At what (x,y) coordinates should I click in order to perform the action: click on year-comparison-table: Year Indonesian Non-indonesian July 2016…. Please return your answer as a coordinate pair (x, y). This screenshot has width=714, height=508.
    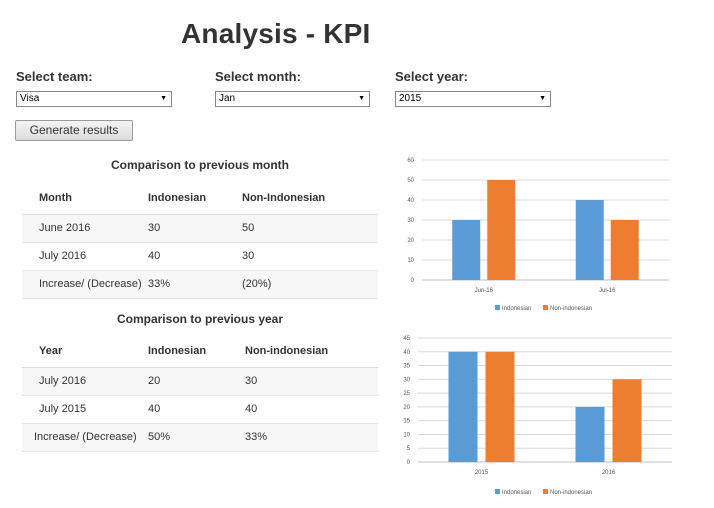
    Looking at the image, I should click on (200, 393).